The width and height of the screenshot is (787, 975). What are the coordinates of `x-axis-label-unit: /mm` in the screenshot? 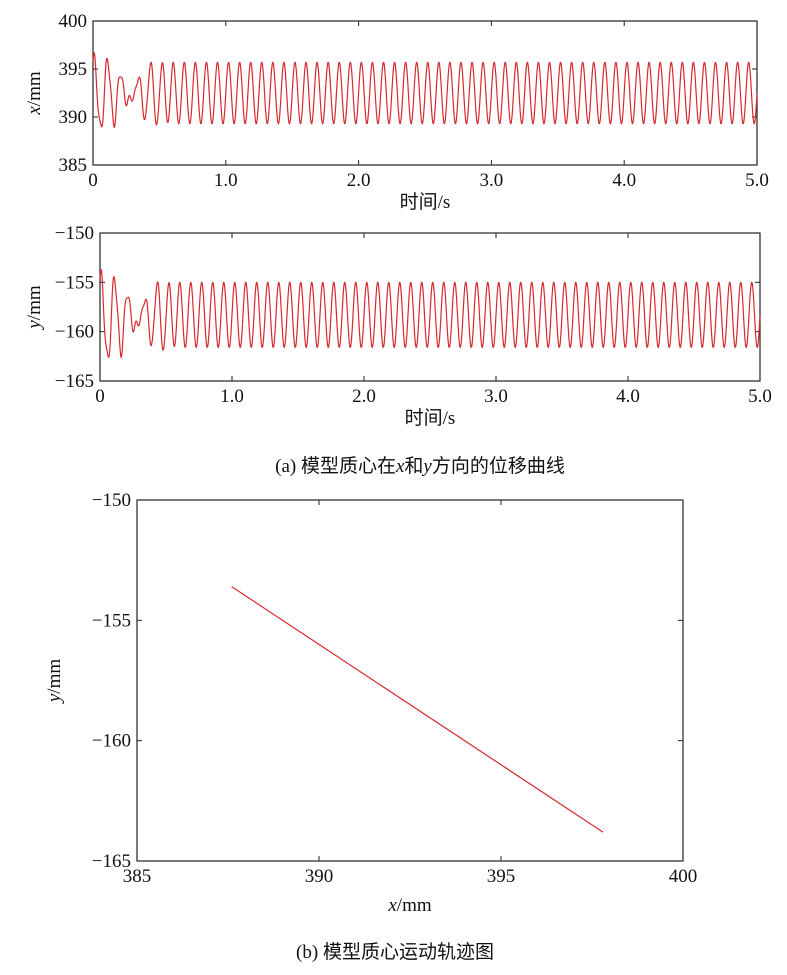 It's located at (414, 905).